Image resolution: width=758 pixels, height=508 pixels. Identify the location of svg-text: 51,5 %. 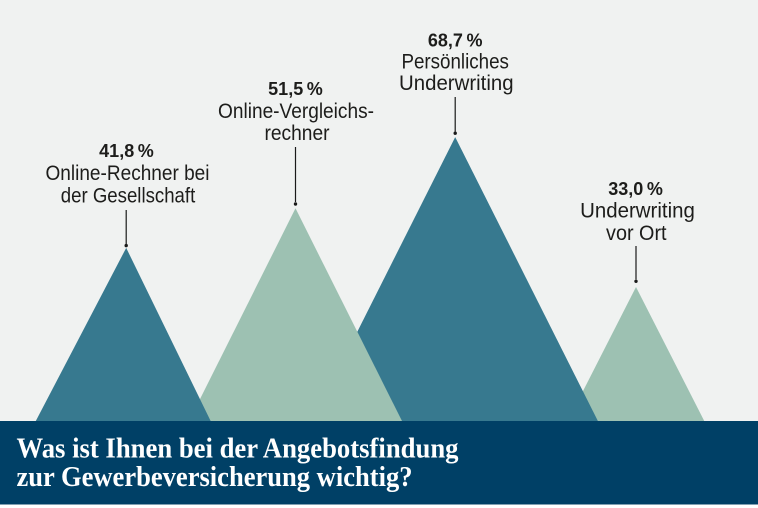
(295, 89).